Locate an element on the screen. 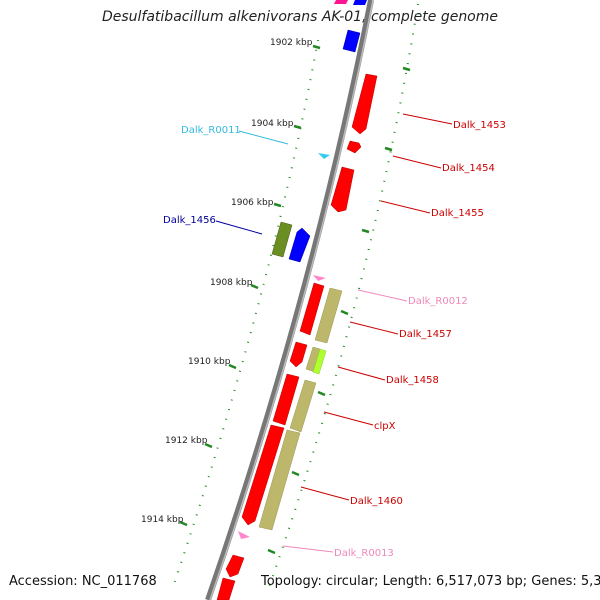 Image resolution: width=600 pixels, height=600 pixels. tick-label-1910: 1910 kbp is located at coordinates (209, 362).